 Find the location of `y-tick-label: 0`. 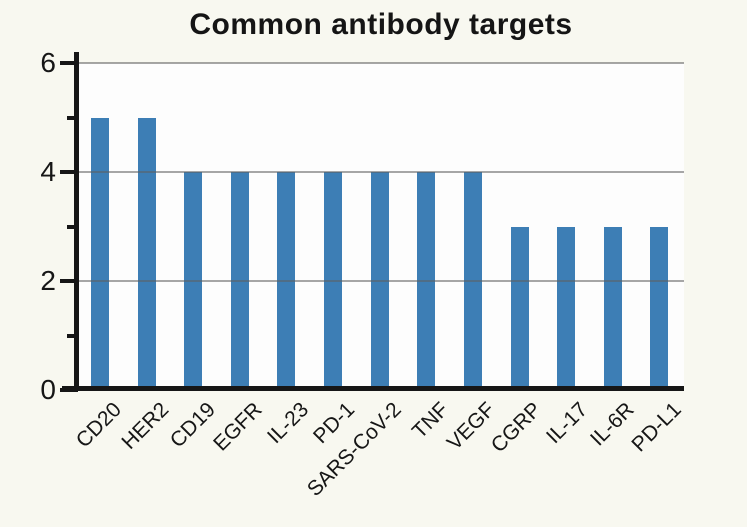

y-tick-label: 0 is located at coordinates (48, 389).